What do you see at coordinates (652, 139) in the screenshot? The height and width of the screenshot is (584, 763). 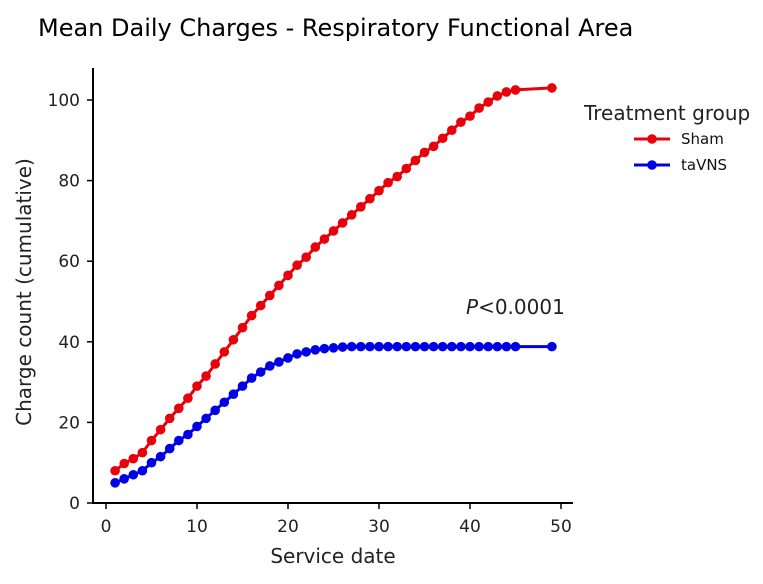 I see `legend-swatch-dot-sham` at bounding box center [652, 139].